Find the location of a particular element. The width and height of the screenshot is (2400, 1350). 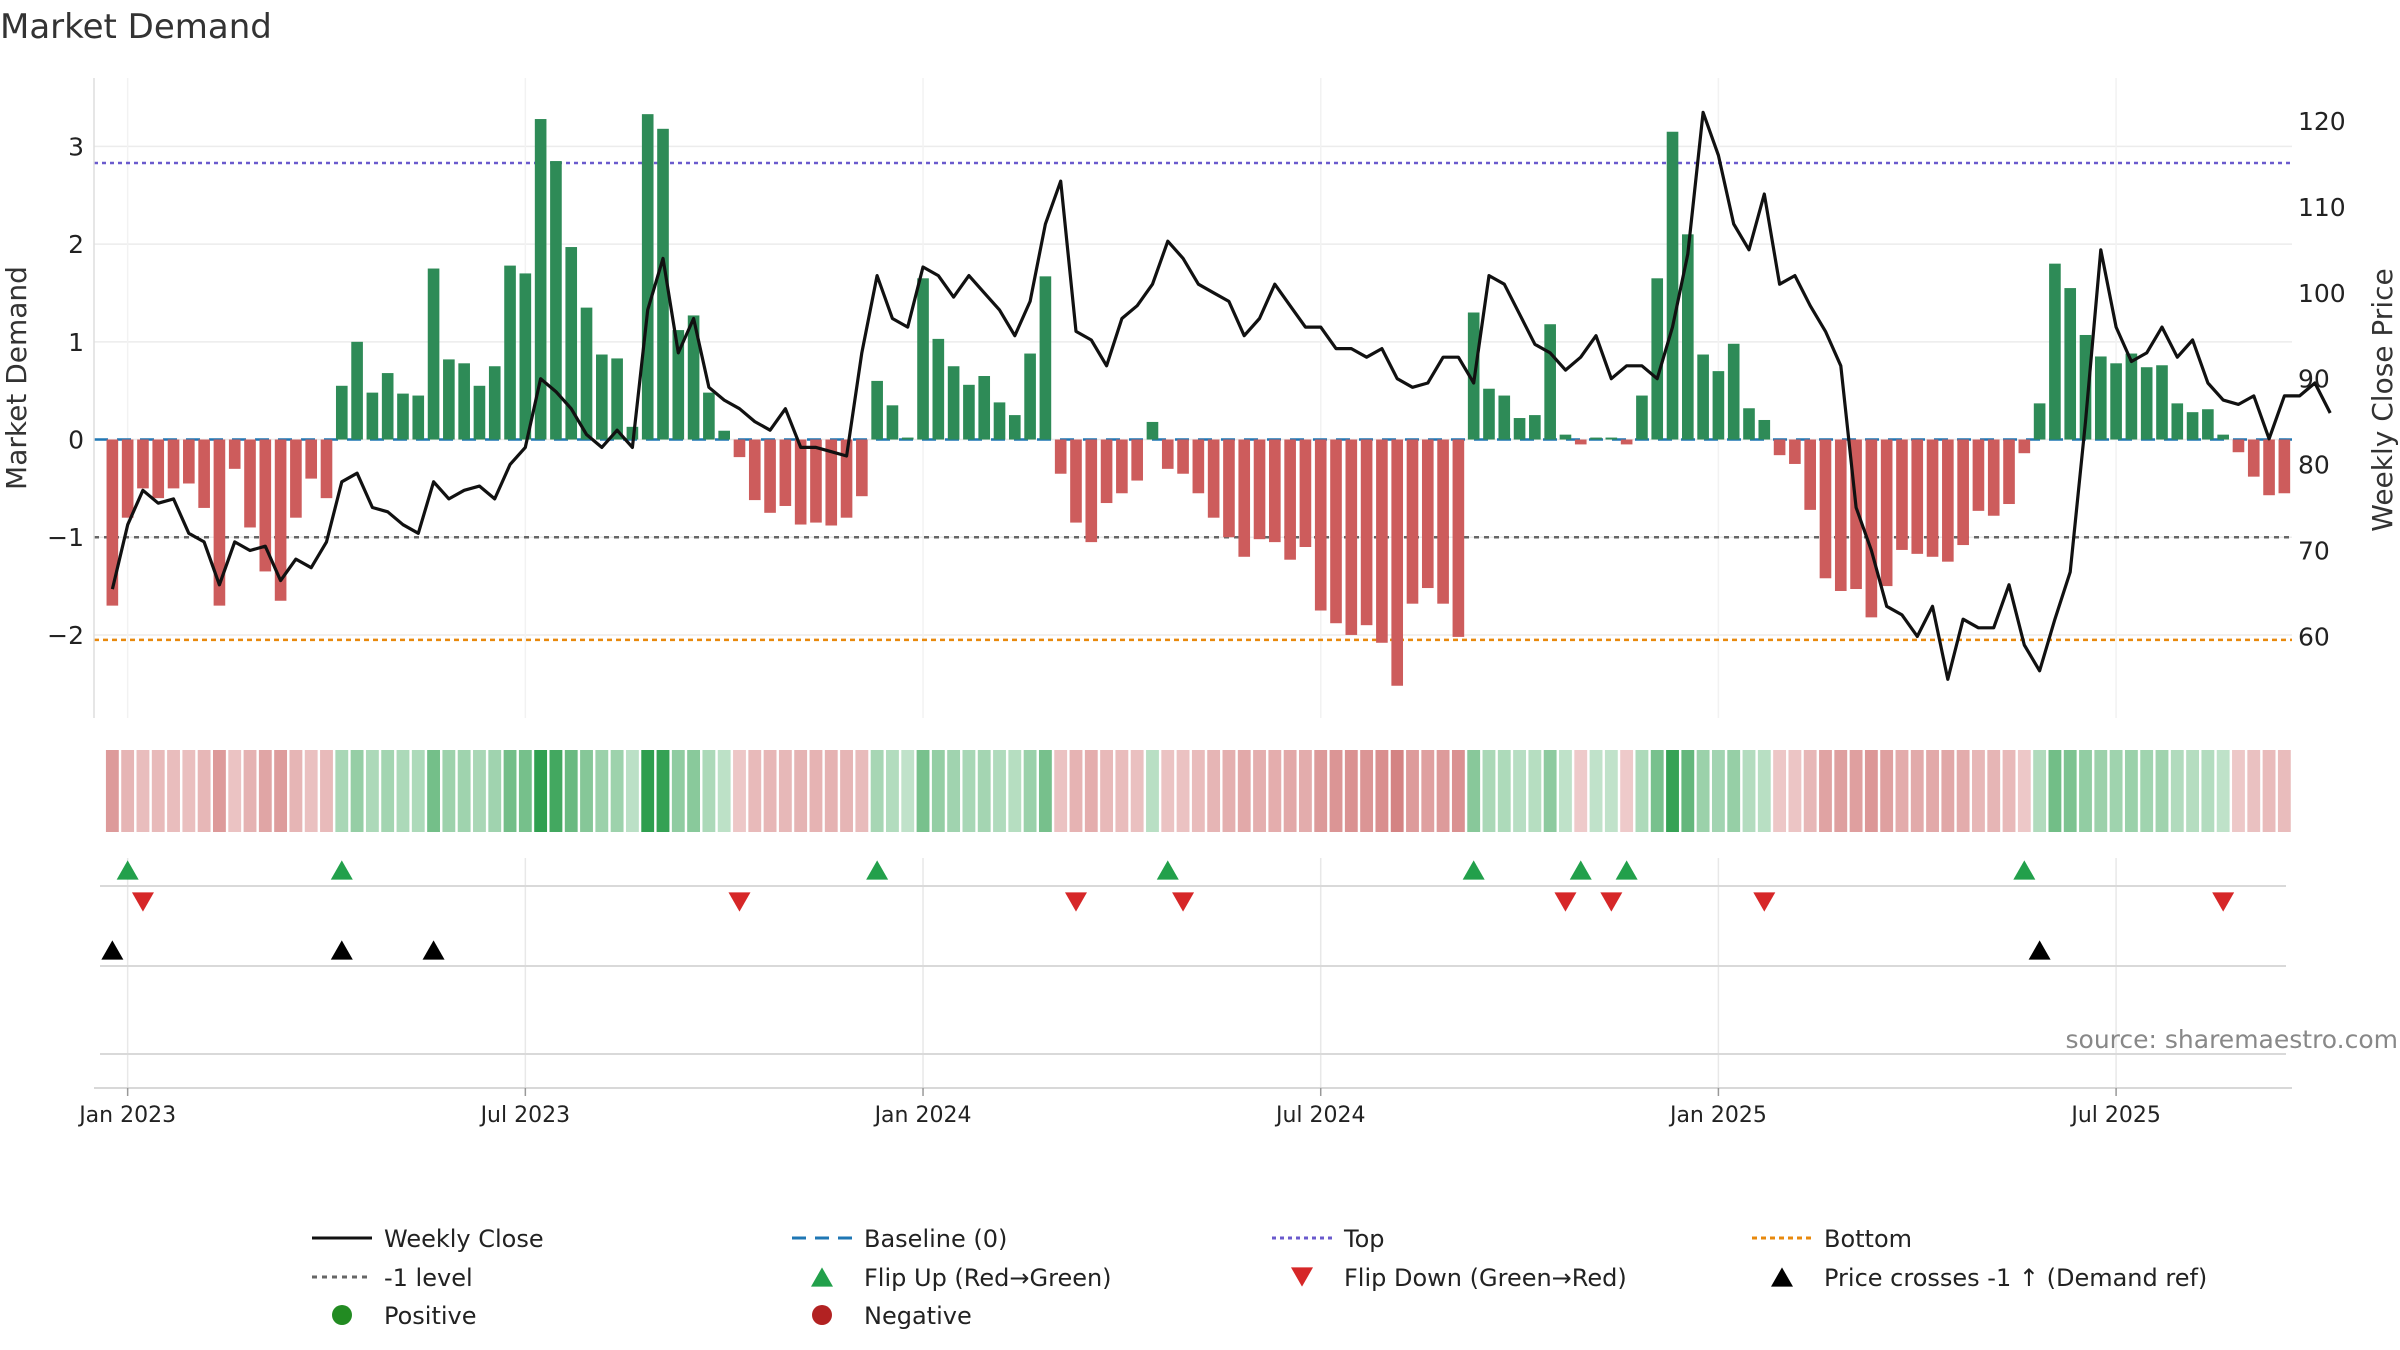

x-tick-label: Jul 2025 is located at coordinates (2115, 1115).